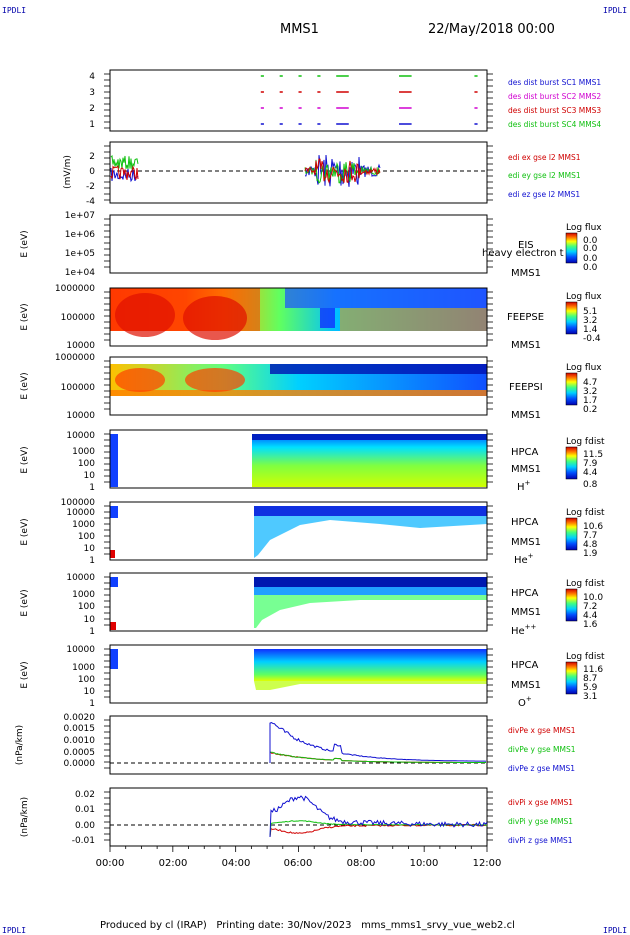 The height and width of the screenshot is (935, 630). I want to click on feepse-tick-1e4: 10000, so click(80, 346).